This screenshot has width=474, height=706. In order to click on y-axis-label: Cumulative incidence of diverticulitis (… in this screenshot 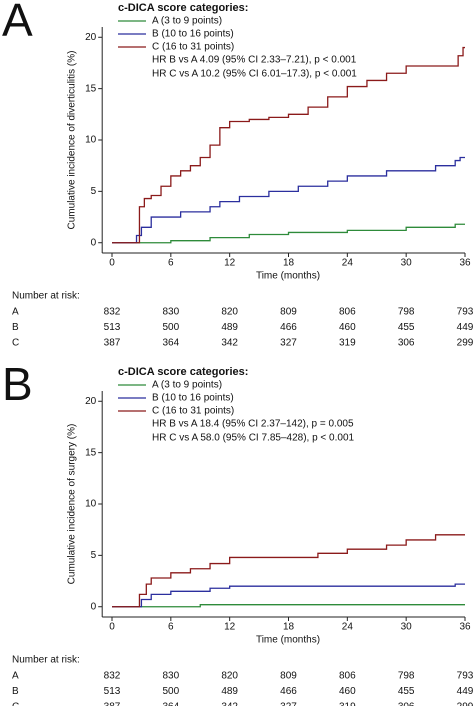, I will do `click(72, 140)`.